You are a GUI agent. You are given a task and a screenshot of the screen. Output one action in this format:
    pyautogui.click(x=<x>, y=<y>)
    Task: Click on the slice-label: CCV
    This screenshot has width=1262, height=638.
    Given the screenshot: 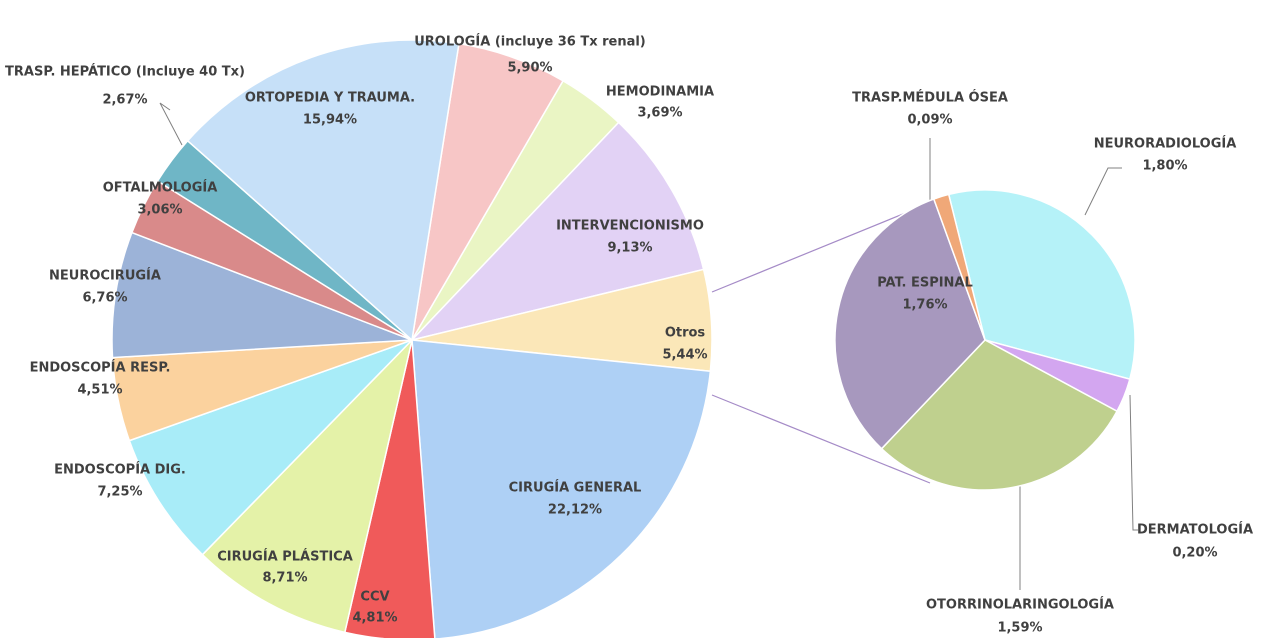 What is the action you would take?
    pyautogui.click(x=374, y=597)
    